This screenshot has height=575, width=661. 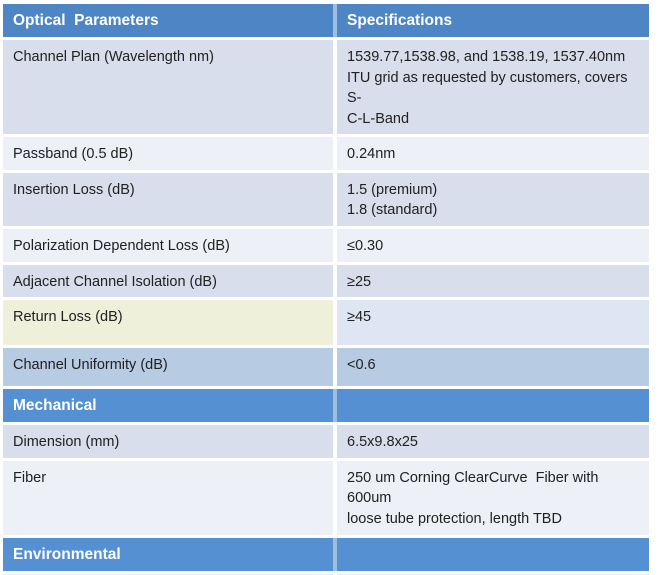 I want to click on section-header-mechanical: Mechanical, so click(x=326, y=406).